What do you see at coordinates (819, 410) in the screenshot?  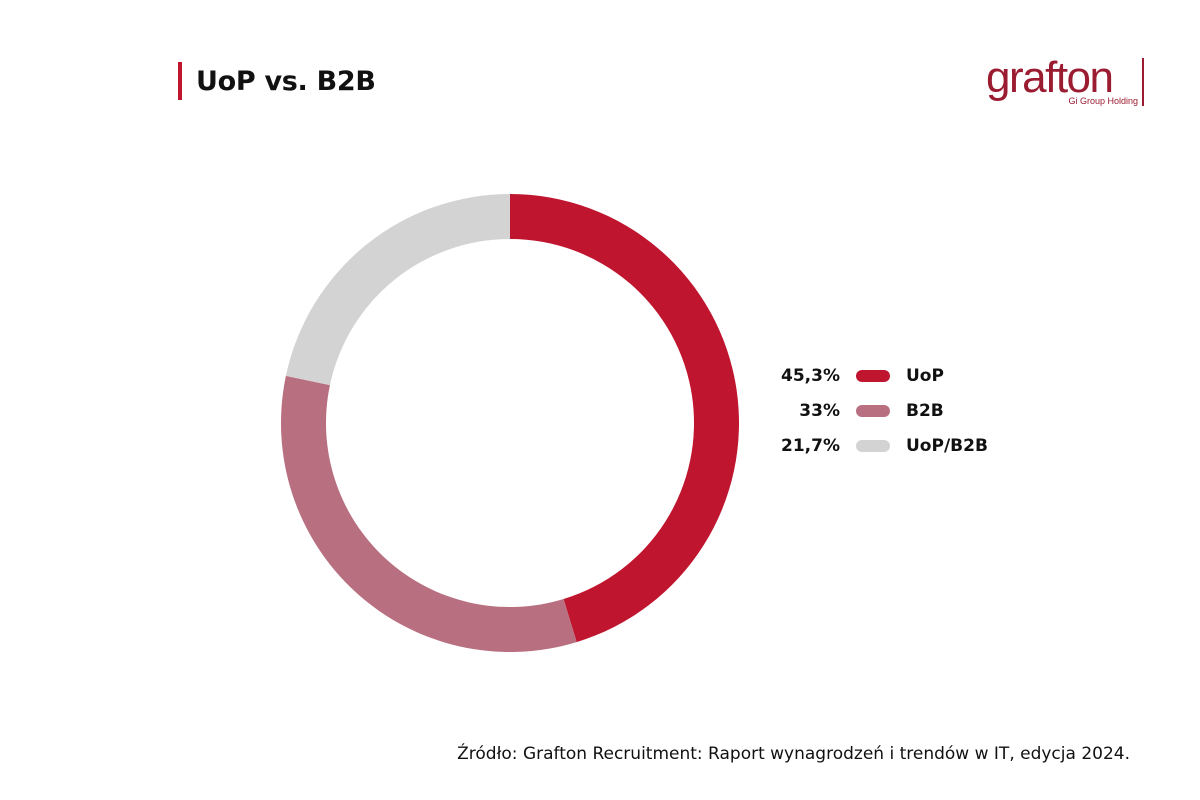 I see `legend-value-b2b: 33%` at bounding box center [819, 410].